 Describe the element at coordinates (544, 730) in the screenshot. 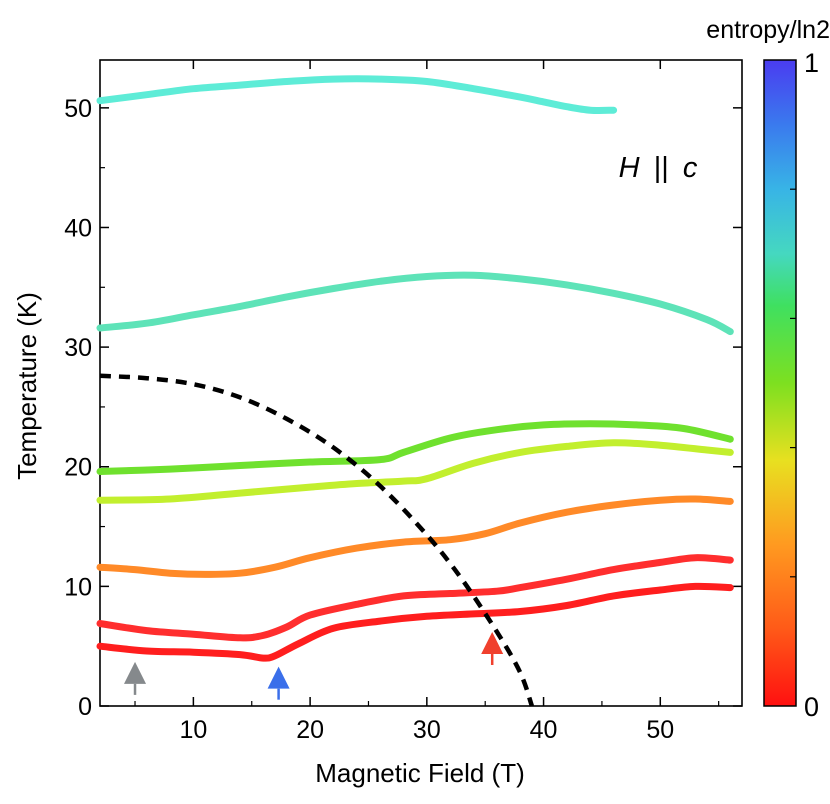

I see `x-tick-label: 40` at that location.